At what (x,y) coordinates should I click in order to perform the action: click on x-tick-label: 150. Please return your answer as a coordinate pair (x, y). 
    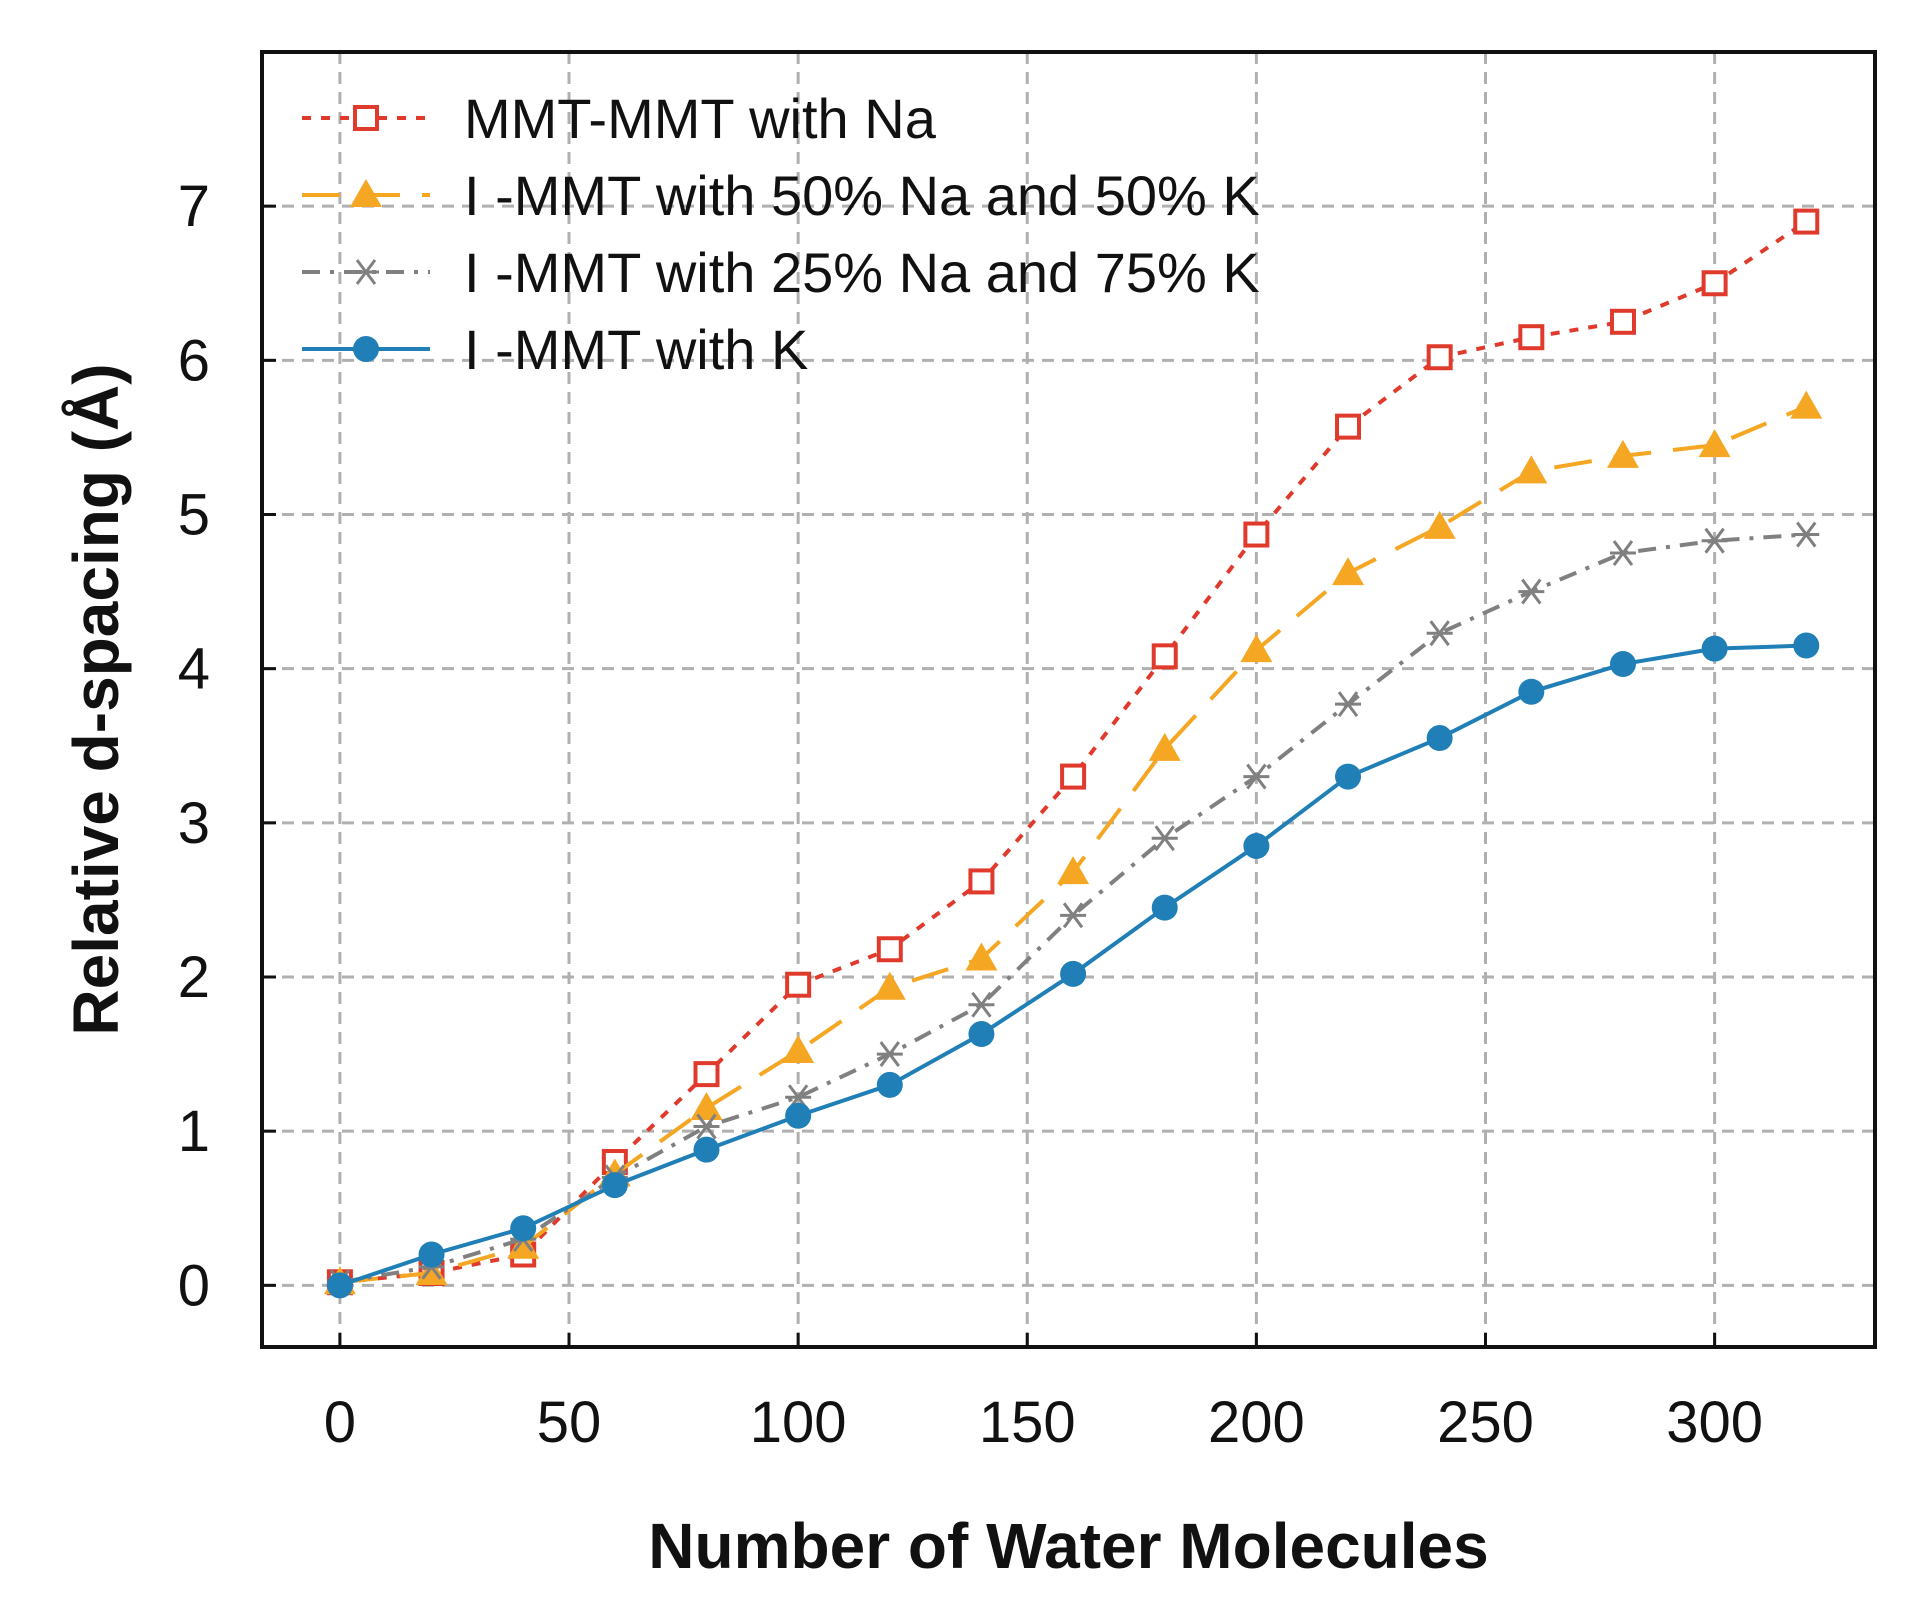
    Looking at the image, I should click on (1027, 1422).